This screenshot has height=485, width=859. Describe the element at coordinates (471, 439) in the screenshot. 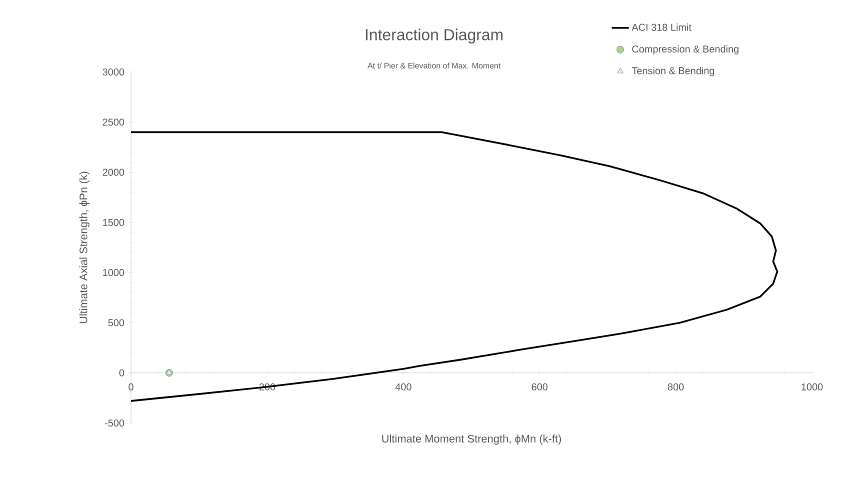

I see `x-axis-title: Ultimate Moment Strength, ϕMn (k-ft)` at that location.